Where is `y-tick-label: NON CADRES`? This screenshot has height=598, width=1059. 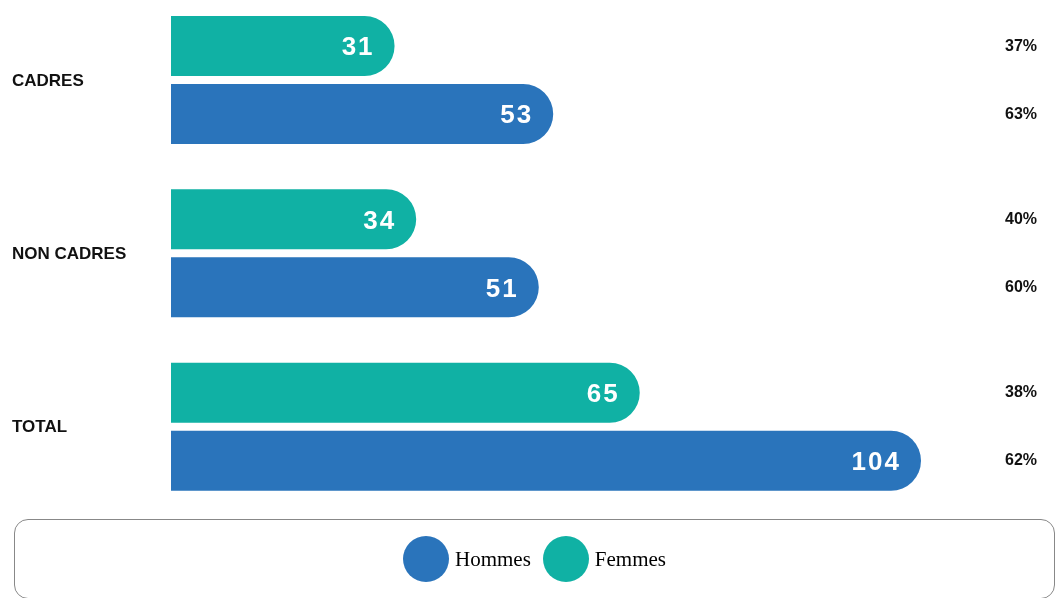 y-tick-label: NON CADRES is located at coordinates (69, 253).